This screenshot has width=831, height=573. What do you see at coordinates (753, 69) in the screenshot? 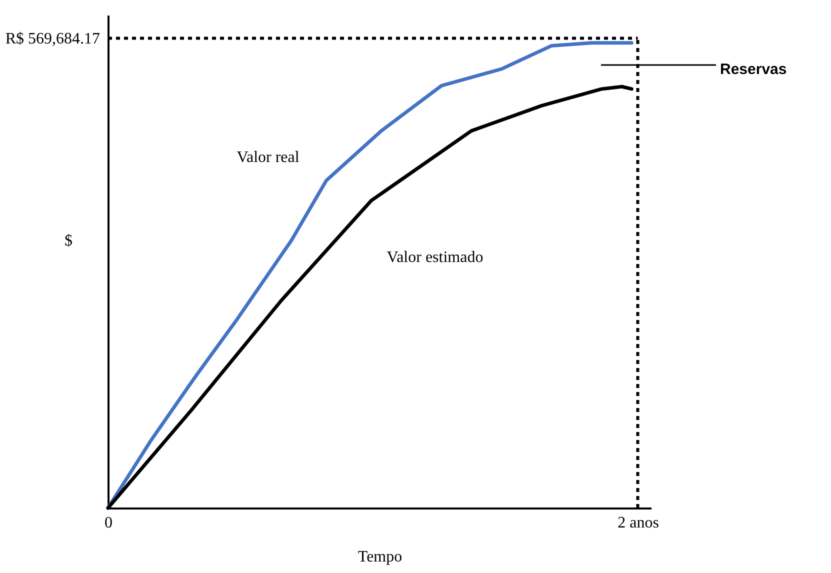
I see `text: Reservas` at bounding box center [753, 69].